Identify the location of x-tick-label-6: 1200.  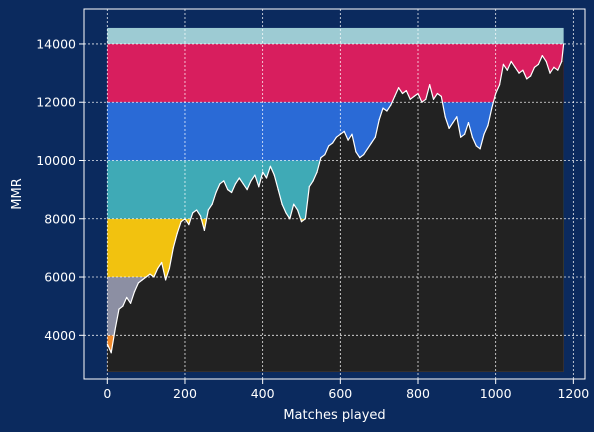
(573, 393).